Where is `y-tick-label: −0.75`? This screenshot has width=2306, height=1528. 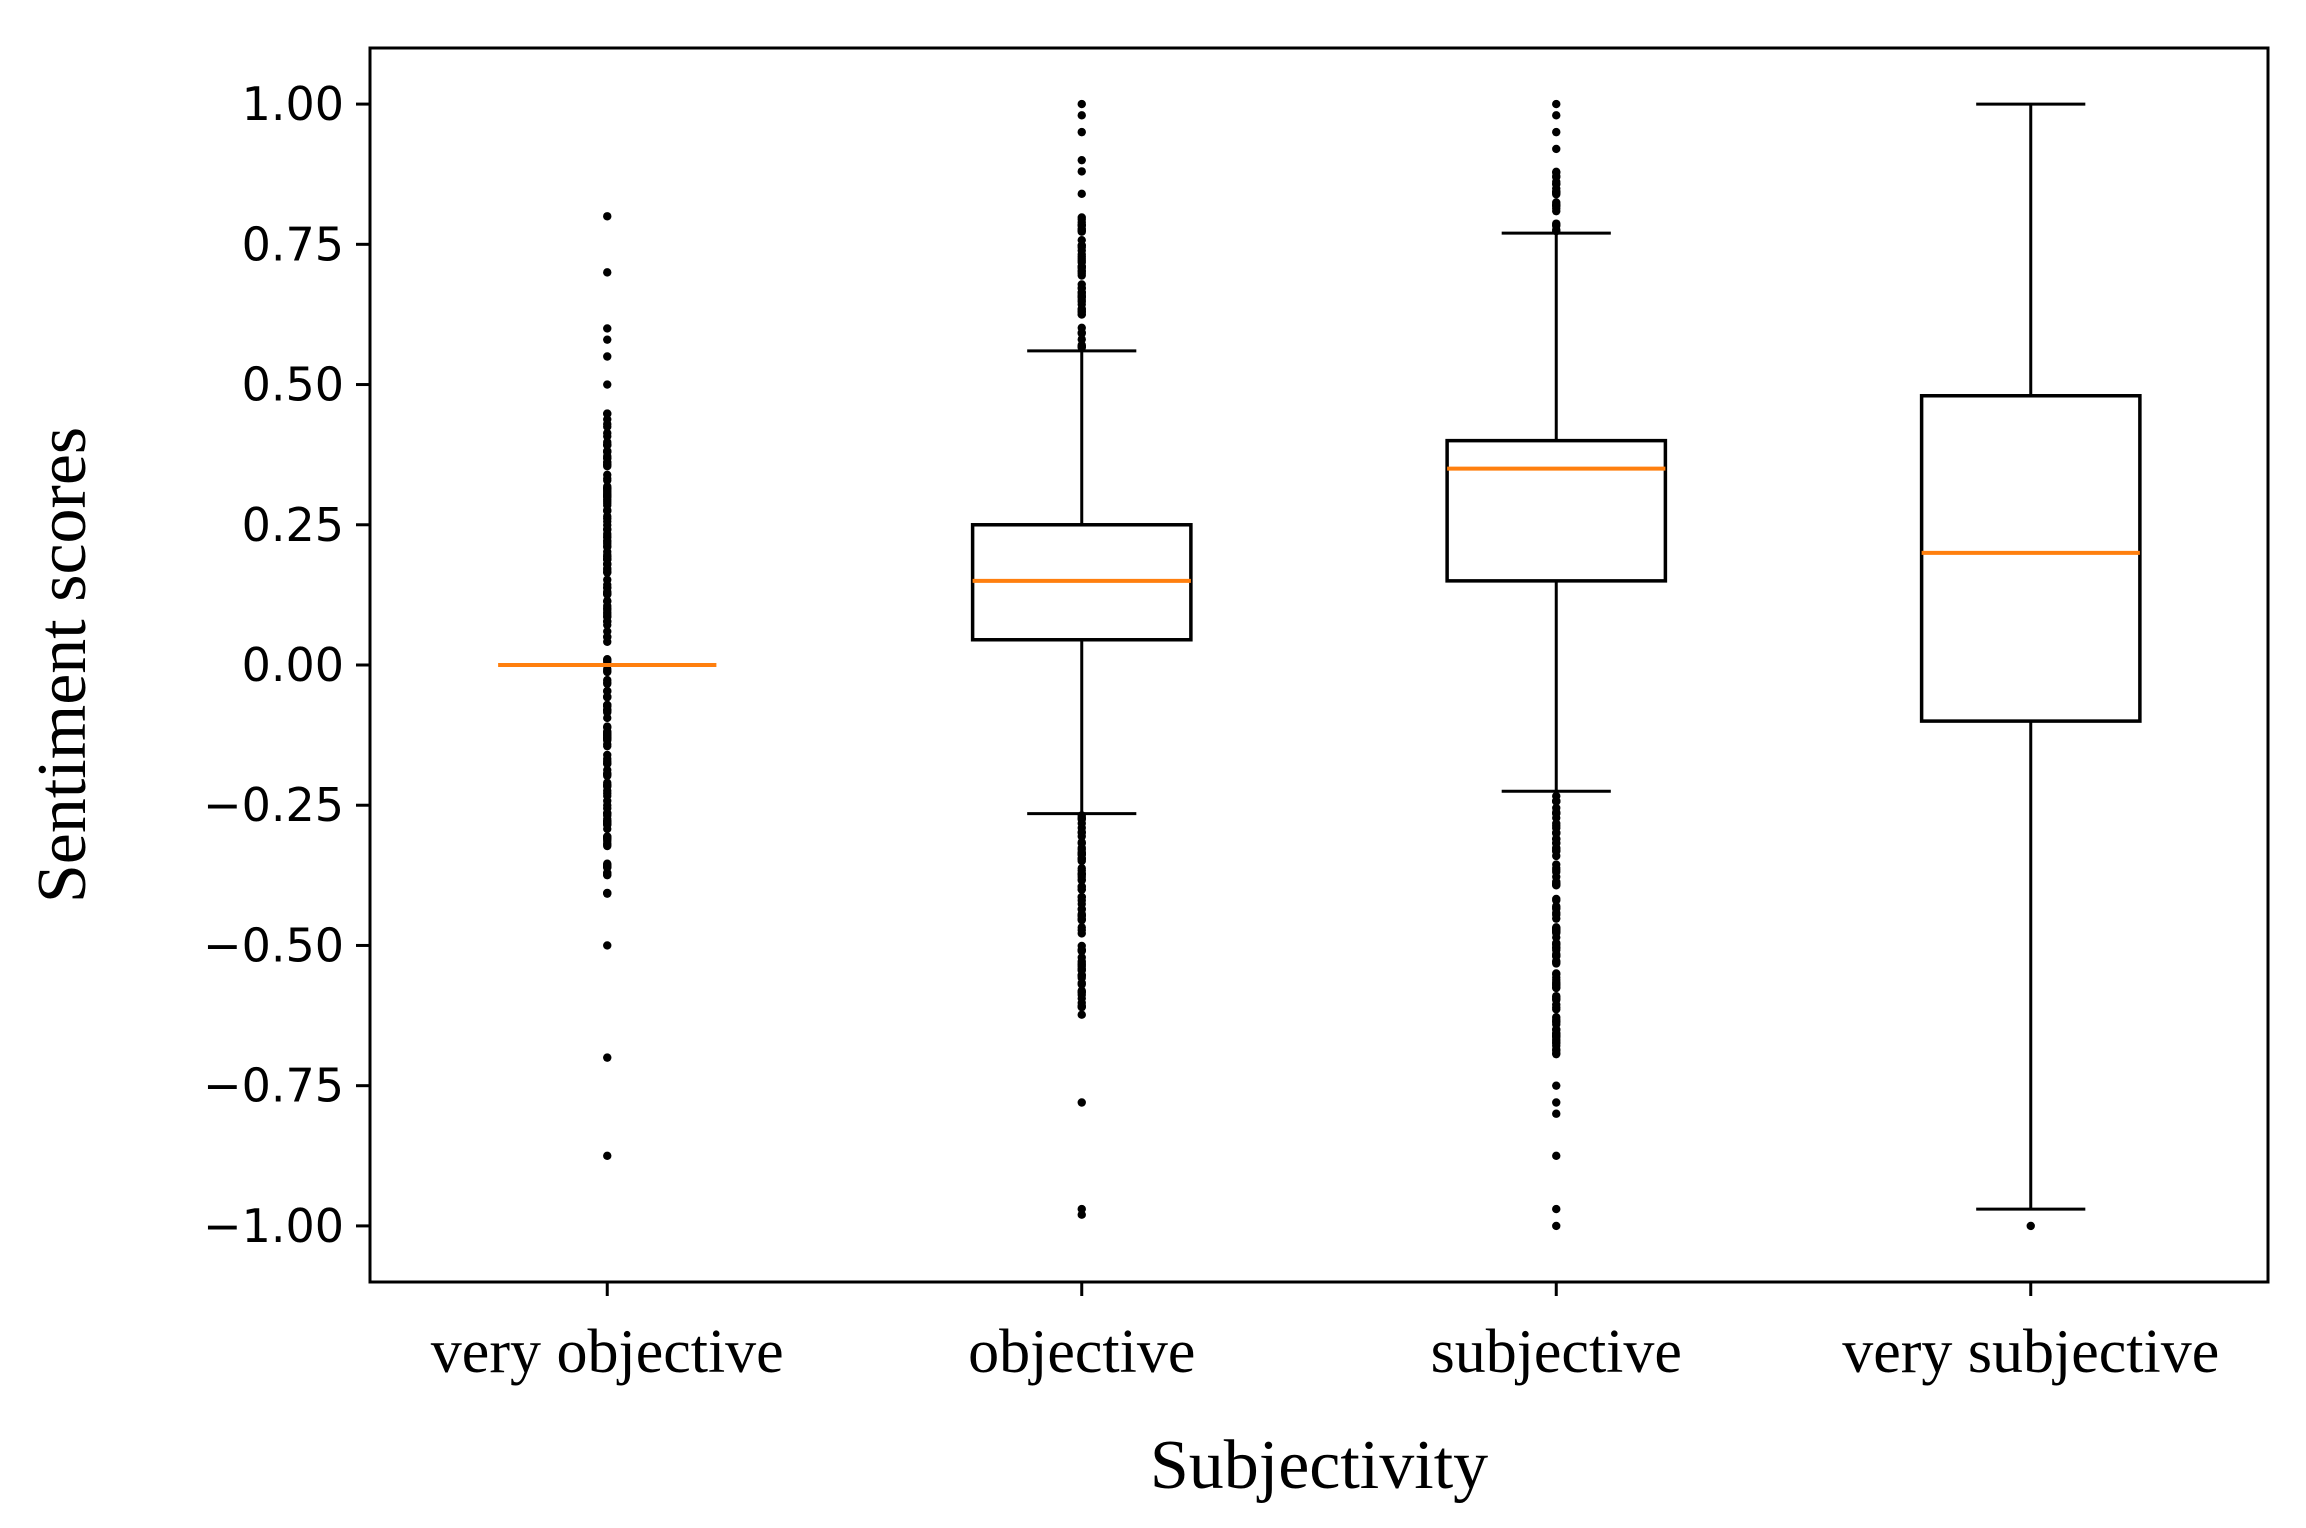
y-tick-label: −0.75 is located at coordinates (273, 1086).